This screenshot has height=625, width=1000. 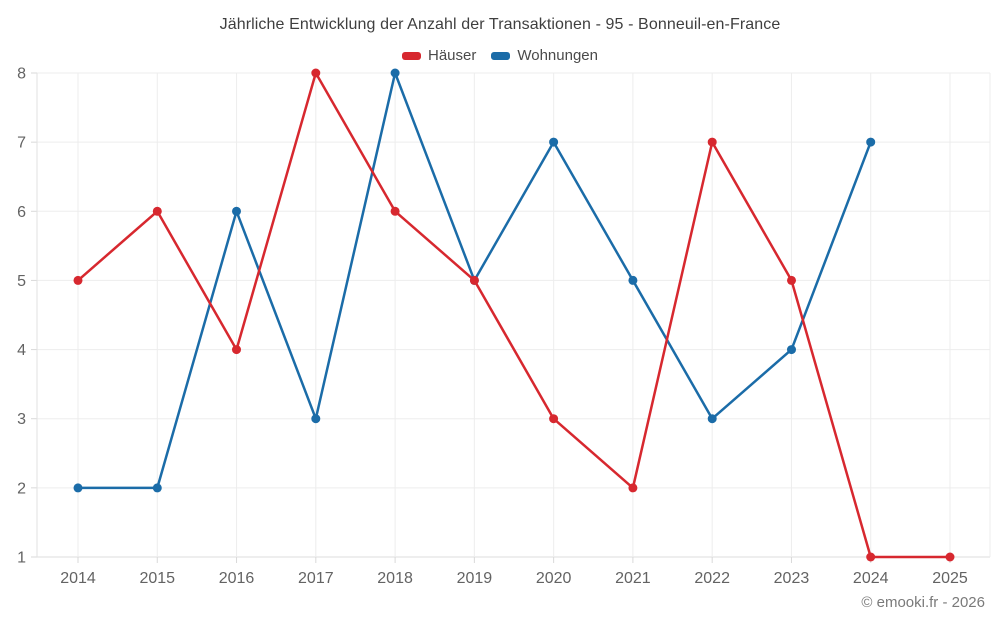 I want to click on legend-swatch-hauser, so click(x=411, y=55).